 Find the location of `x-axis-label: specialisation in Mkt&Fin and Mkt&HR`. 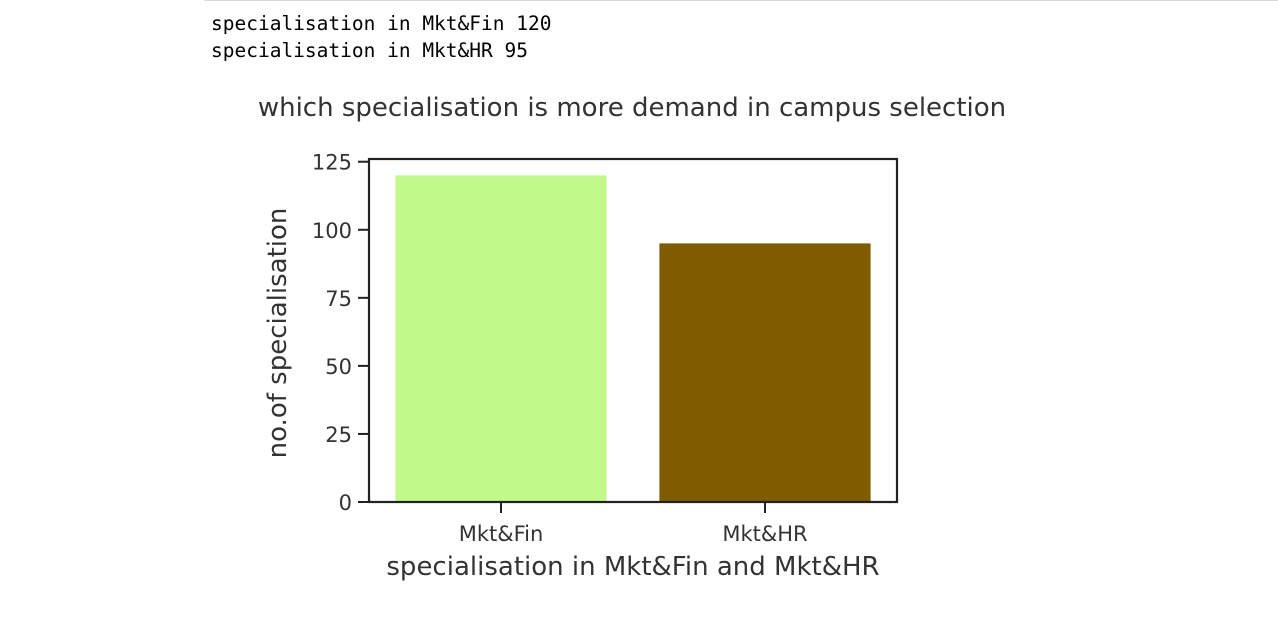

x-axis-label: specialisation in Mkt&Fin and Mkt&HR is located at coordinates (632, 567).